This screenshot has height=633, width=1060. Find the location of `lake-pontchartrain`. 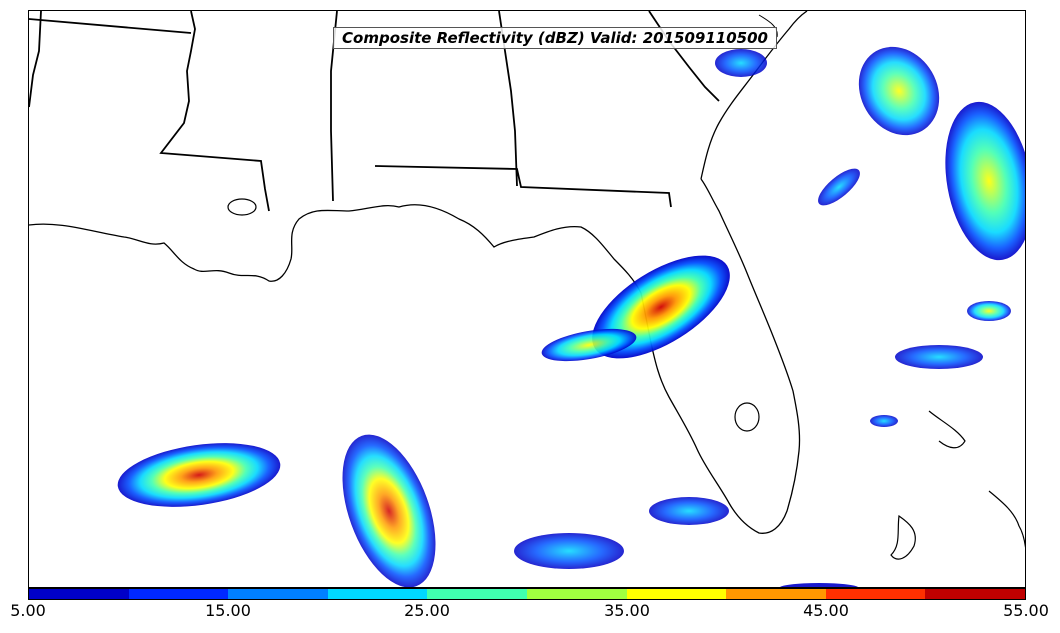

lake-pontchartrain is located at coordinates (242, 207).